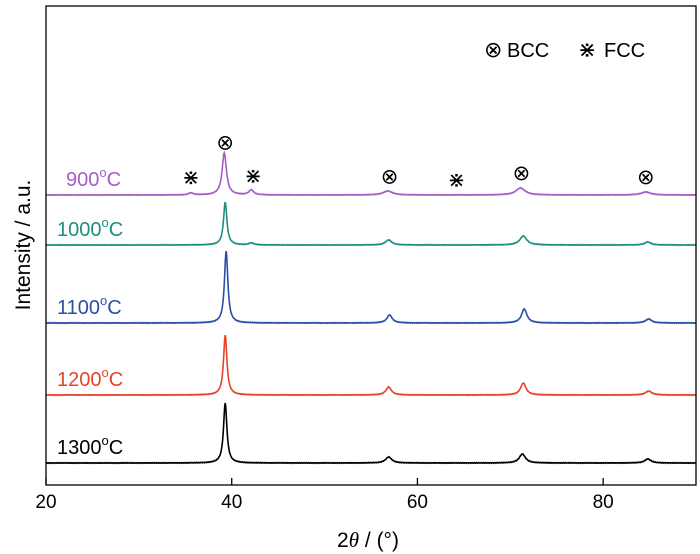 The height and width of the screenshot is (554, 700). What do you see at coordinates (343, 540) in the screenshot?
I see `x-axis-label-prefix: 2` at bounding box center [343, 540].